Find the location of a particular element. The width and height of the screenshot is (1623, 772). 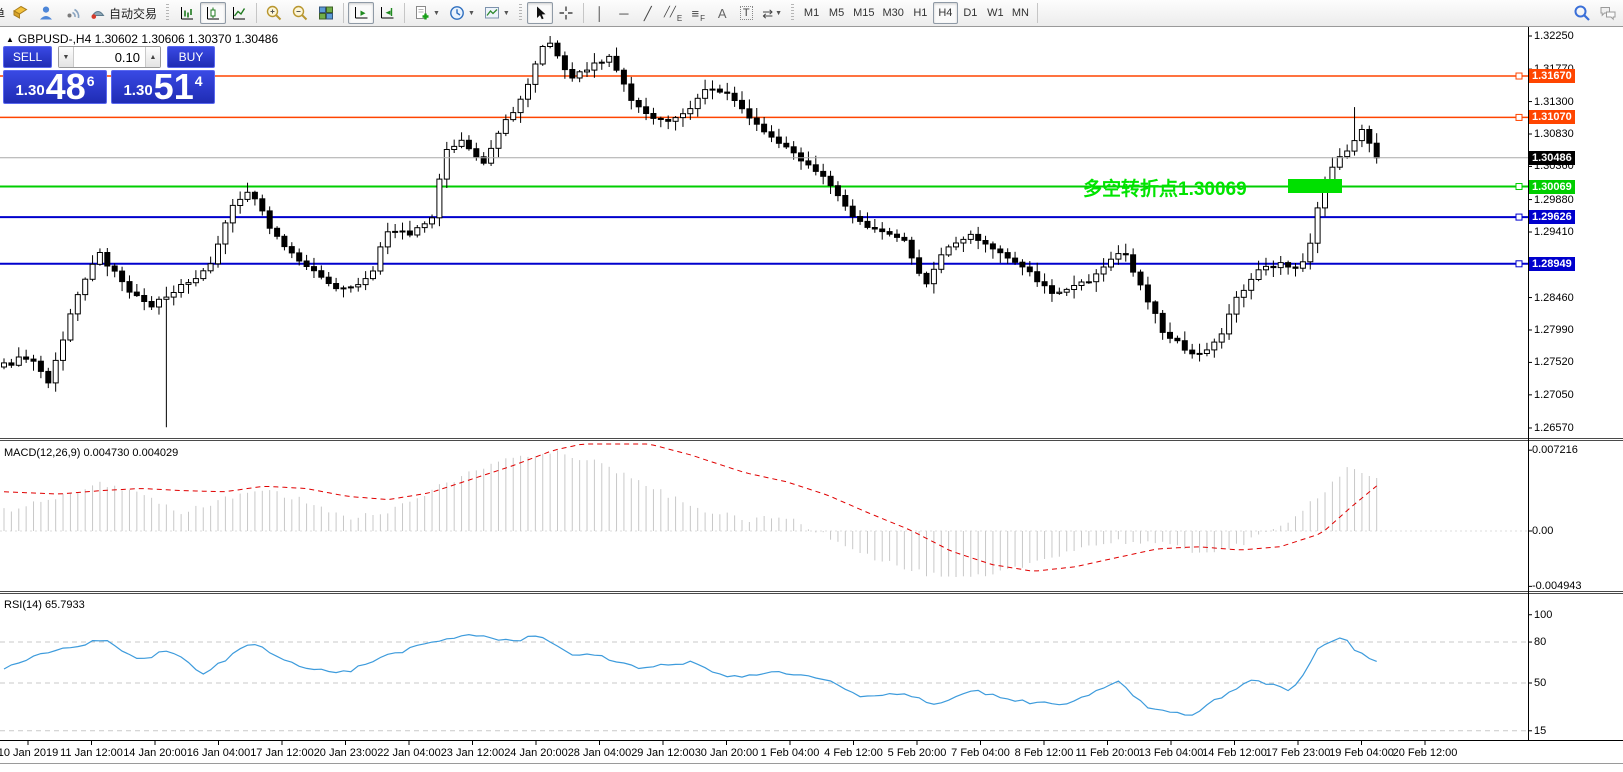

price-axis-tick-label: 1.27520 is located at coordinates (1554, 362).